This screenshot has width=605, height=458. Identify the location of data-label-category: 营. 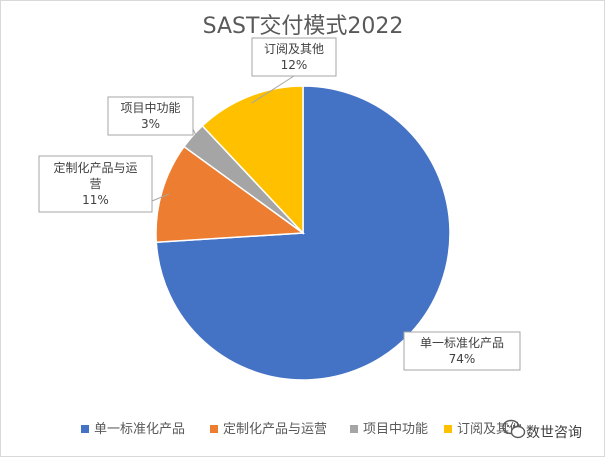
(95, 184).